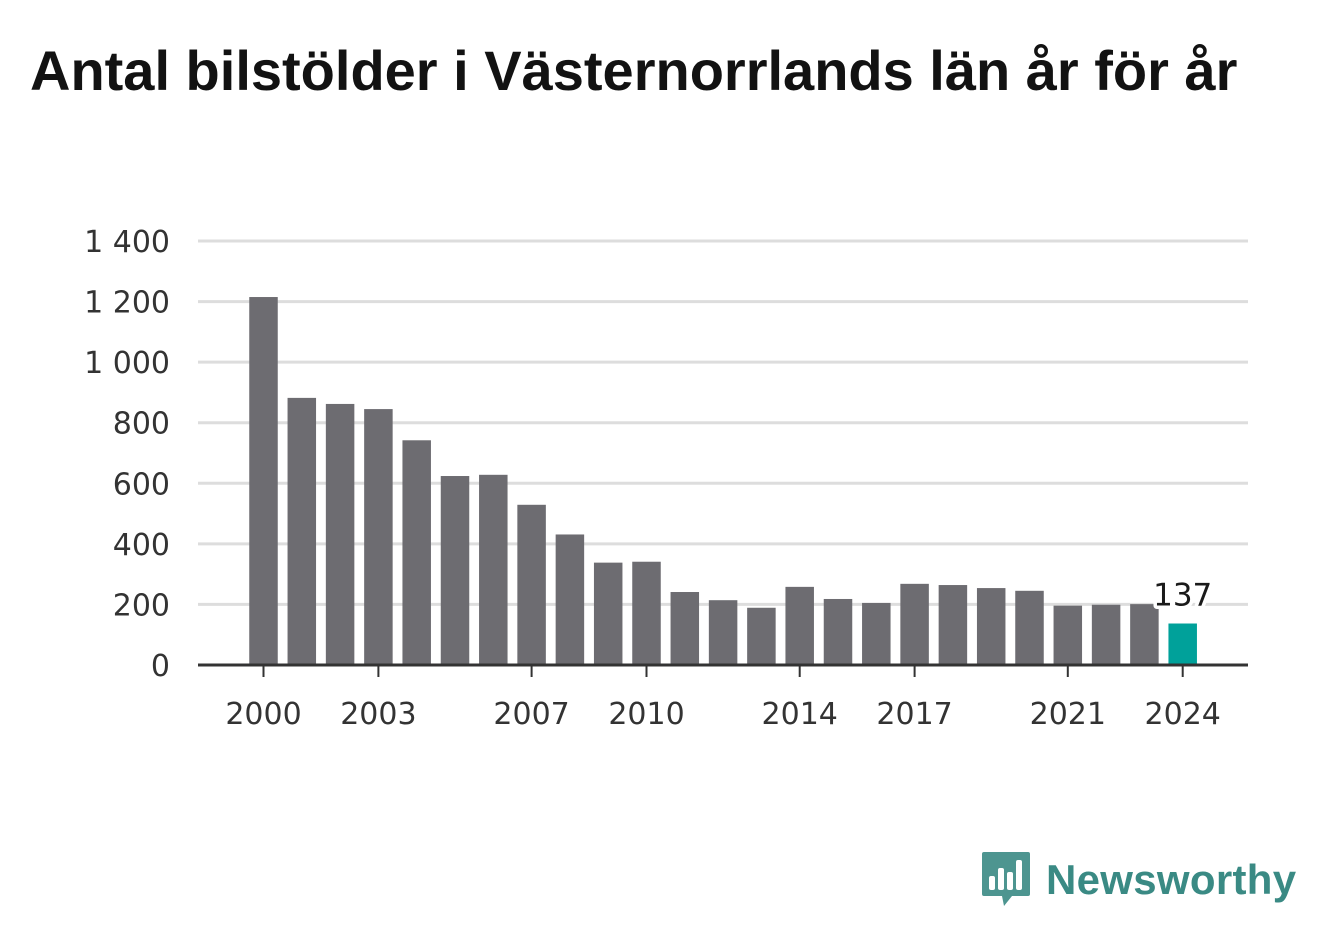 The image size is (1322, 939). Describe the element at coordinates (800, 714) in the screenshot. I see `x-tick-label: 2014` at that location.